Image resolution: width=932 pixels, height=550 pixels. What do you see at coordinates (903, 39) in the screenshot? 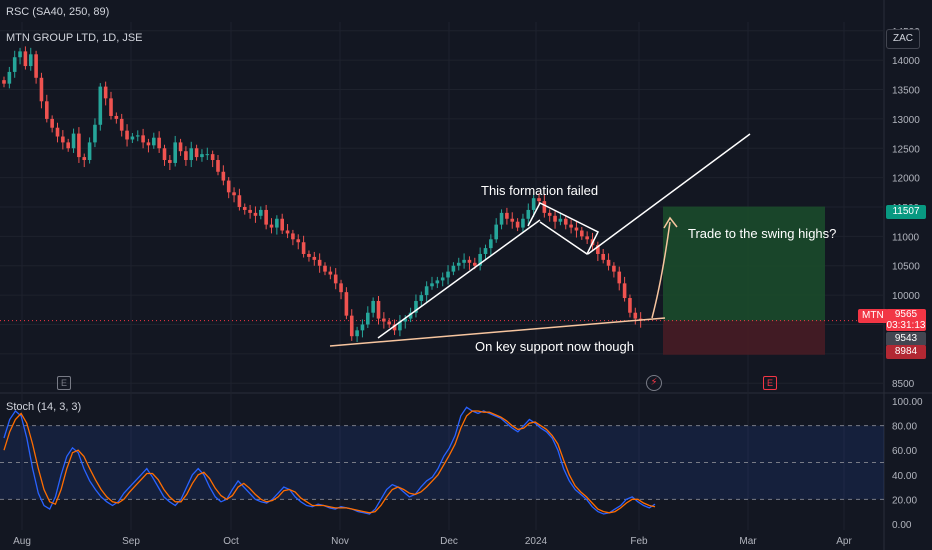
I see `currency-button: ZAC` at bounding box center [903, 39].